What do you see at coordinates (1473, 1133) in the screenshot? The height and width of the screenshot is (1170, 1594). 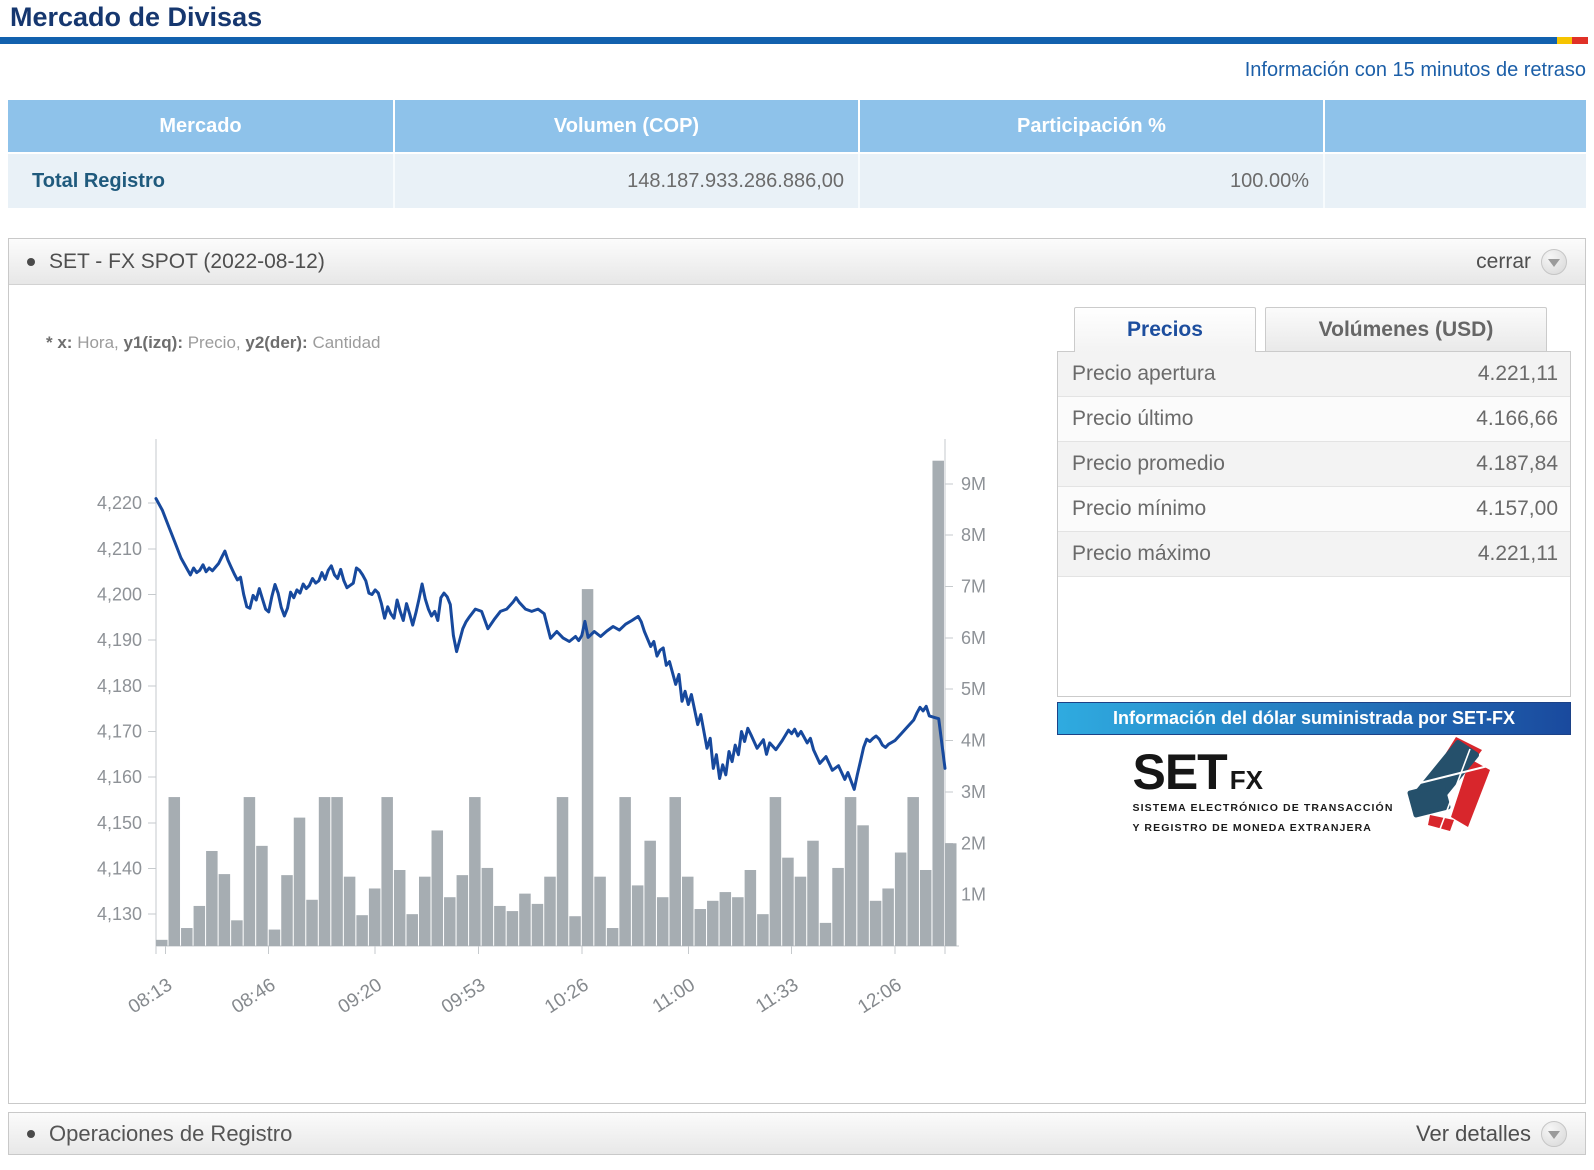 I see `ver-detalles-link: Ver detalles` at bounding box center [1473, 1133].